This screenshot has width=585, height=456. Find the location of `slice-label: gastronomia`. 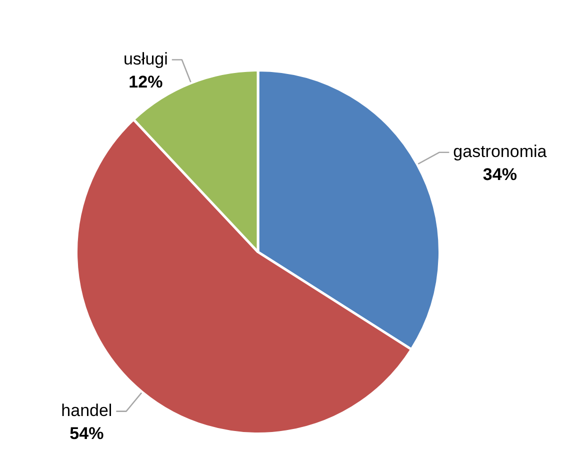

slice-label: gastronomia is located at coordinates (500, 152).